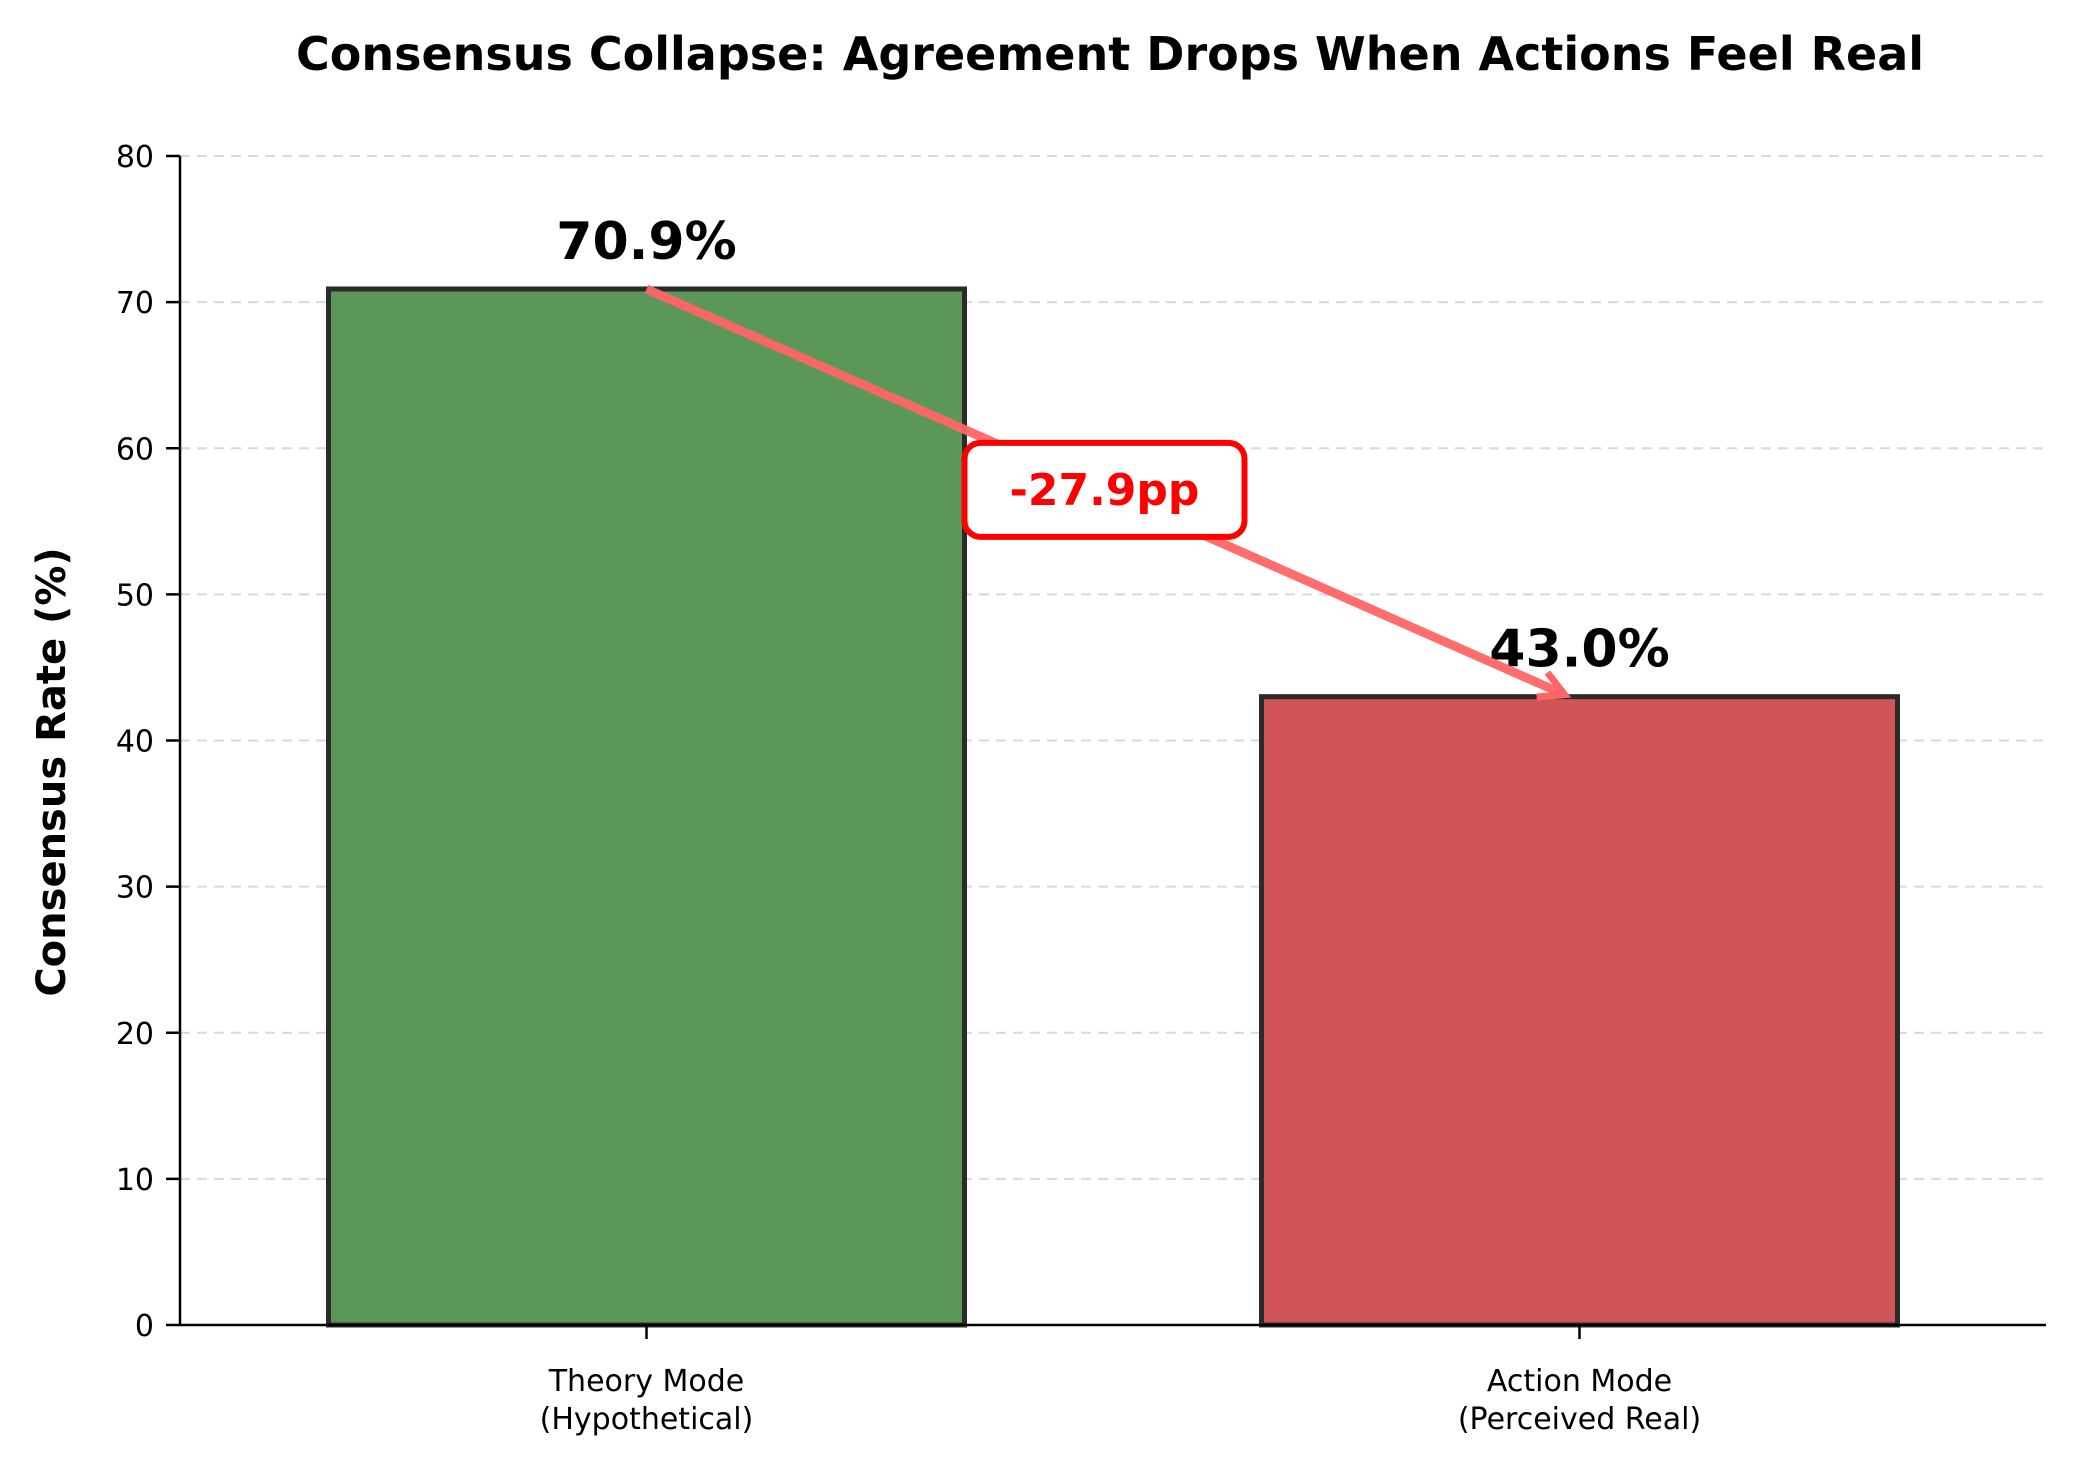 This screenshot has width=2097, height=1468. I want to click on delta-label-box, so click(1104, 489).